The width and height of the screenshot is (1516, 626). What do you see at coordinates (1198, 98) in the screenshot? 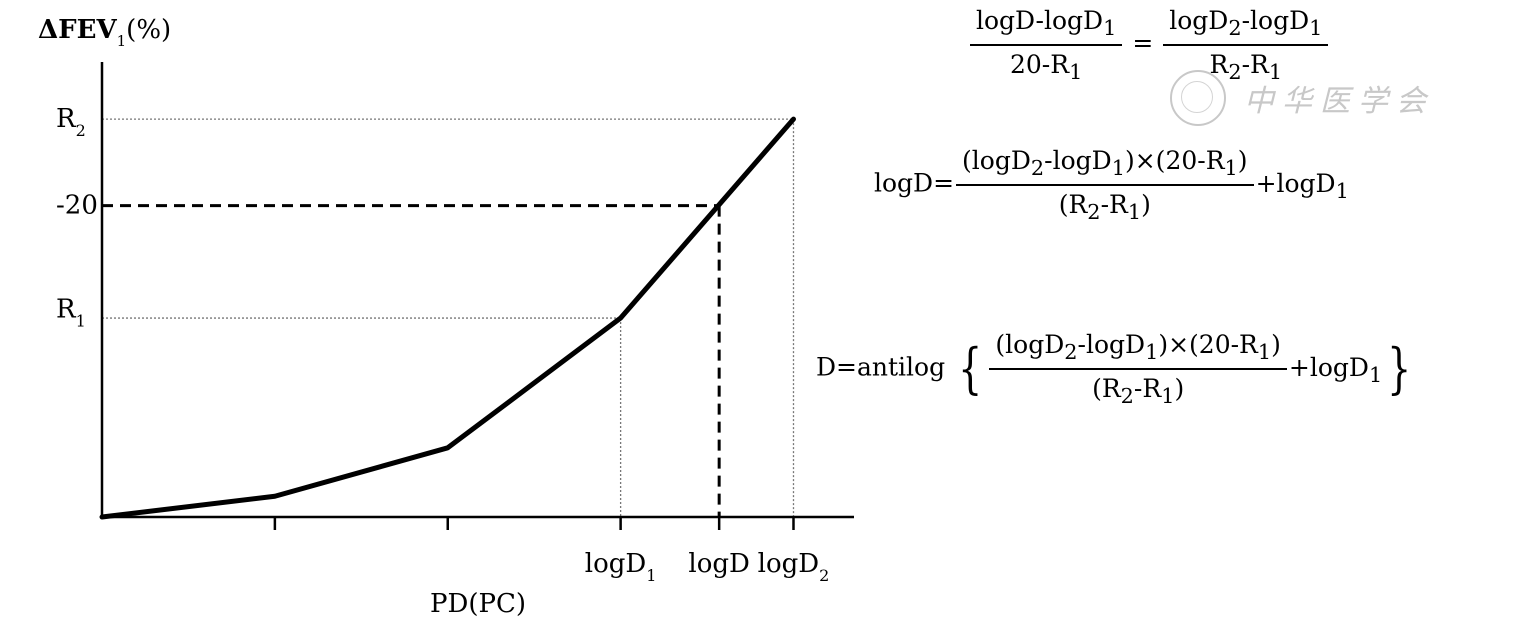
I see `seal-icon` at bounding box center [1198, 98].